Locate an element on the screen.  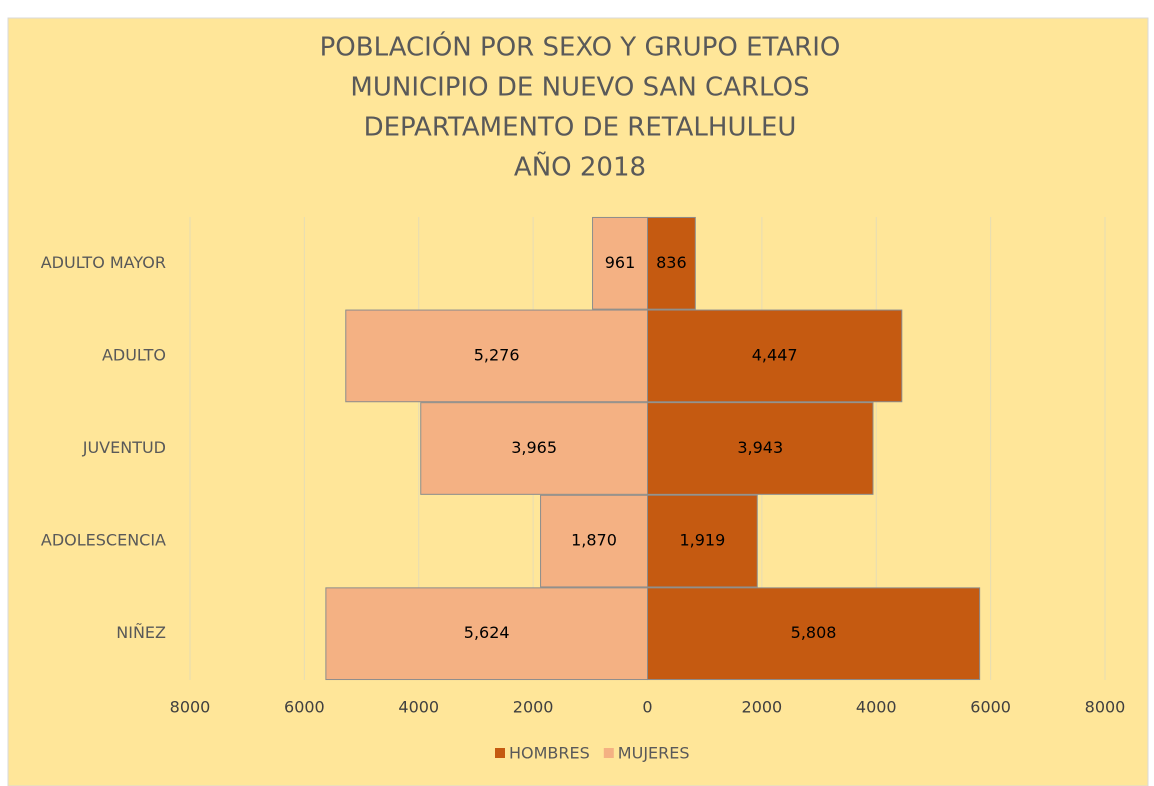
chart-title: AÑO 2018 is located at coordinates (580, 167).